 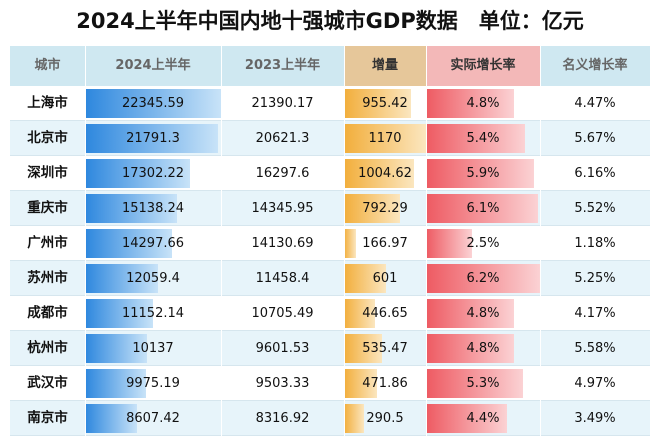 What do you see at coordinates (330, 313) in the screenshot?
I see `table-row: 成都市 11152.14 10705.49 446.65 4.8% 4.17%` at bounding box center [330, 313].